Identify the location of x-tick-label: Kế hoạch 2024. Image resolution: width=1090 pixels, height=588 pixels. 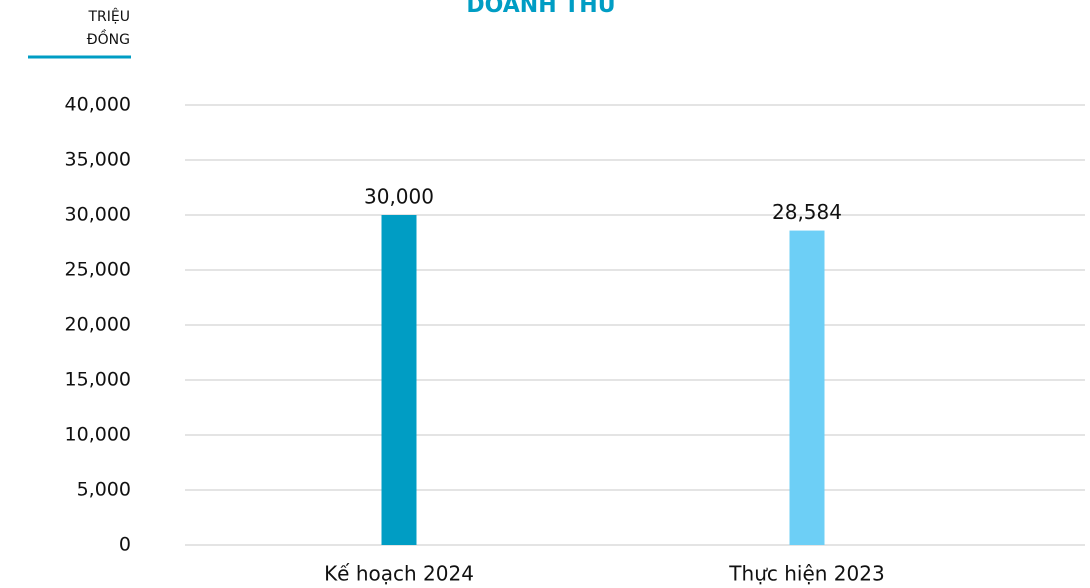
(399, 574).